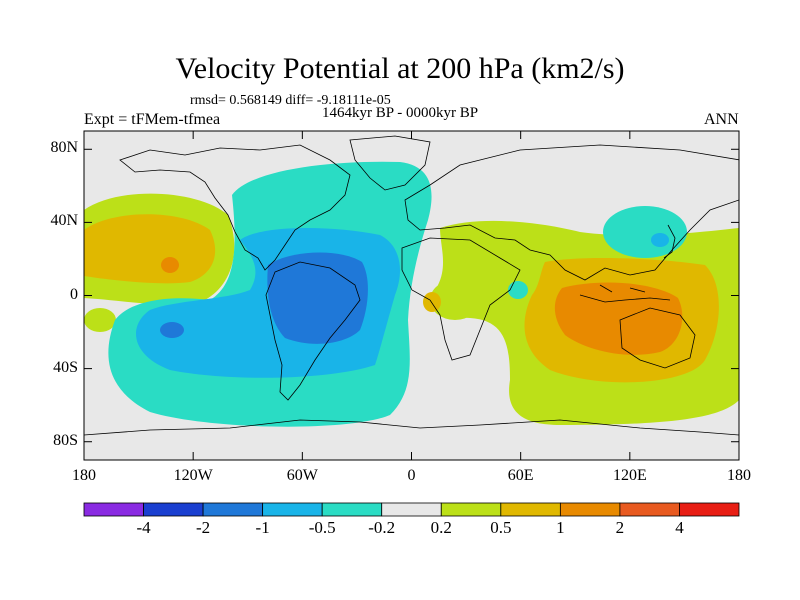  Describe the element at coordinates (501, 527) in the screenshot. I see `colorbar-level-label: 0.5` at that location.